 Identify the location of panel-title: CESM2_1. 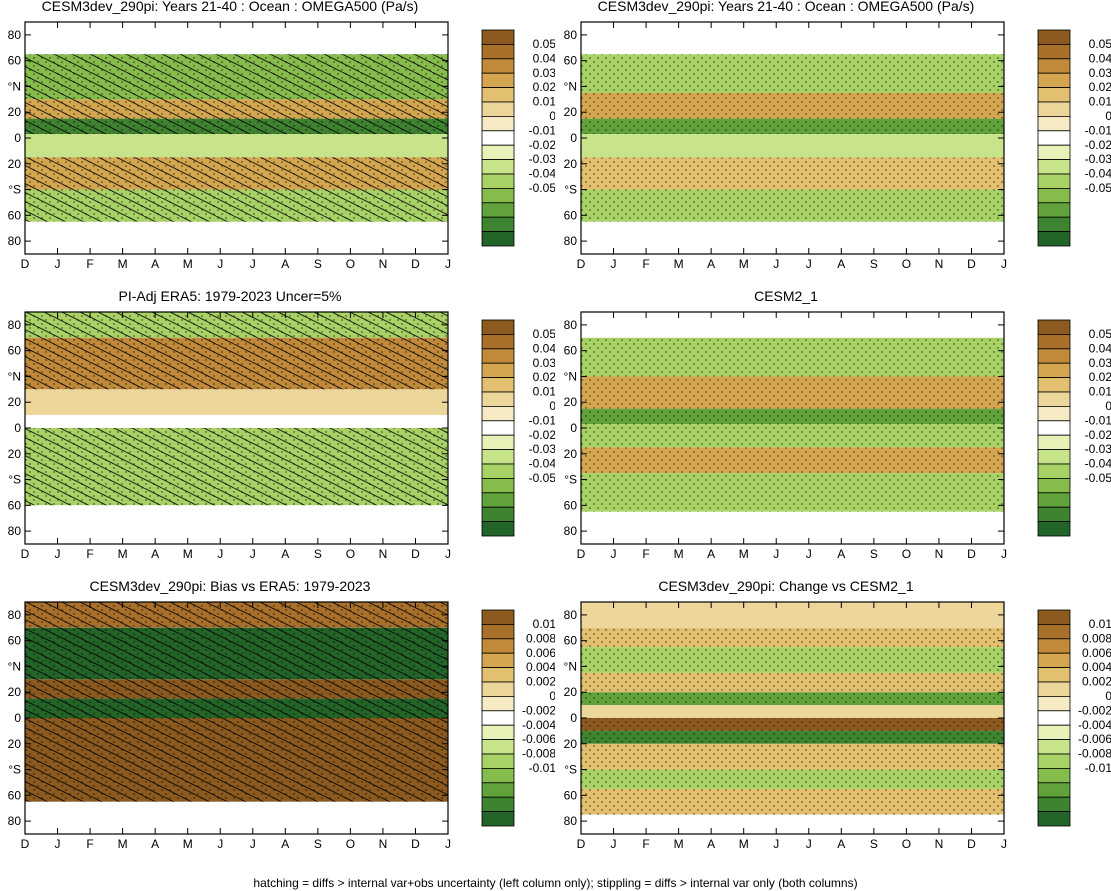
(786, 296).